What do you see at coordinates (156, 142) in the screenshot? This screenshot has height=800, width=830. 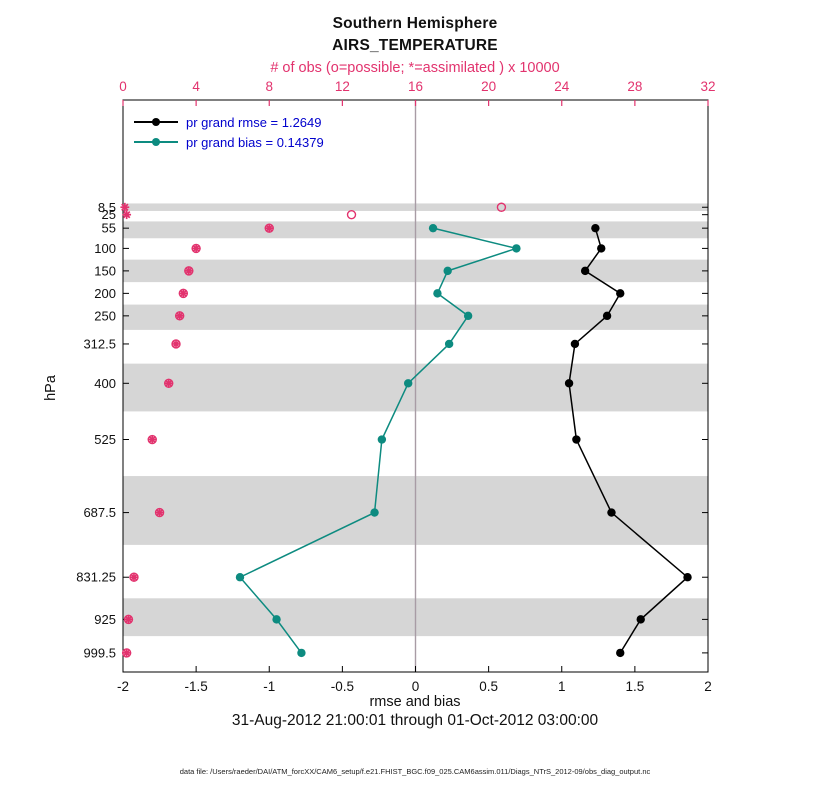 I see `bias-line-sample-icon` at bounding box center [156, 142].